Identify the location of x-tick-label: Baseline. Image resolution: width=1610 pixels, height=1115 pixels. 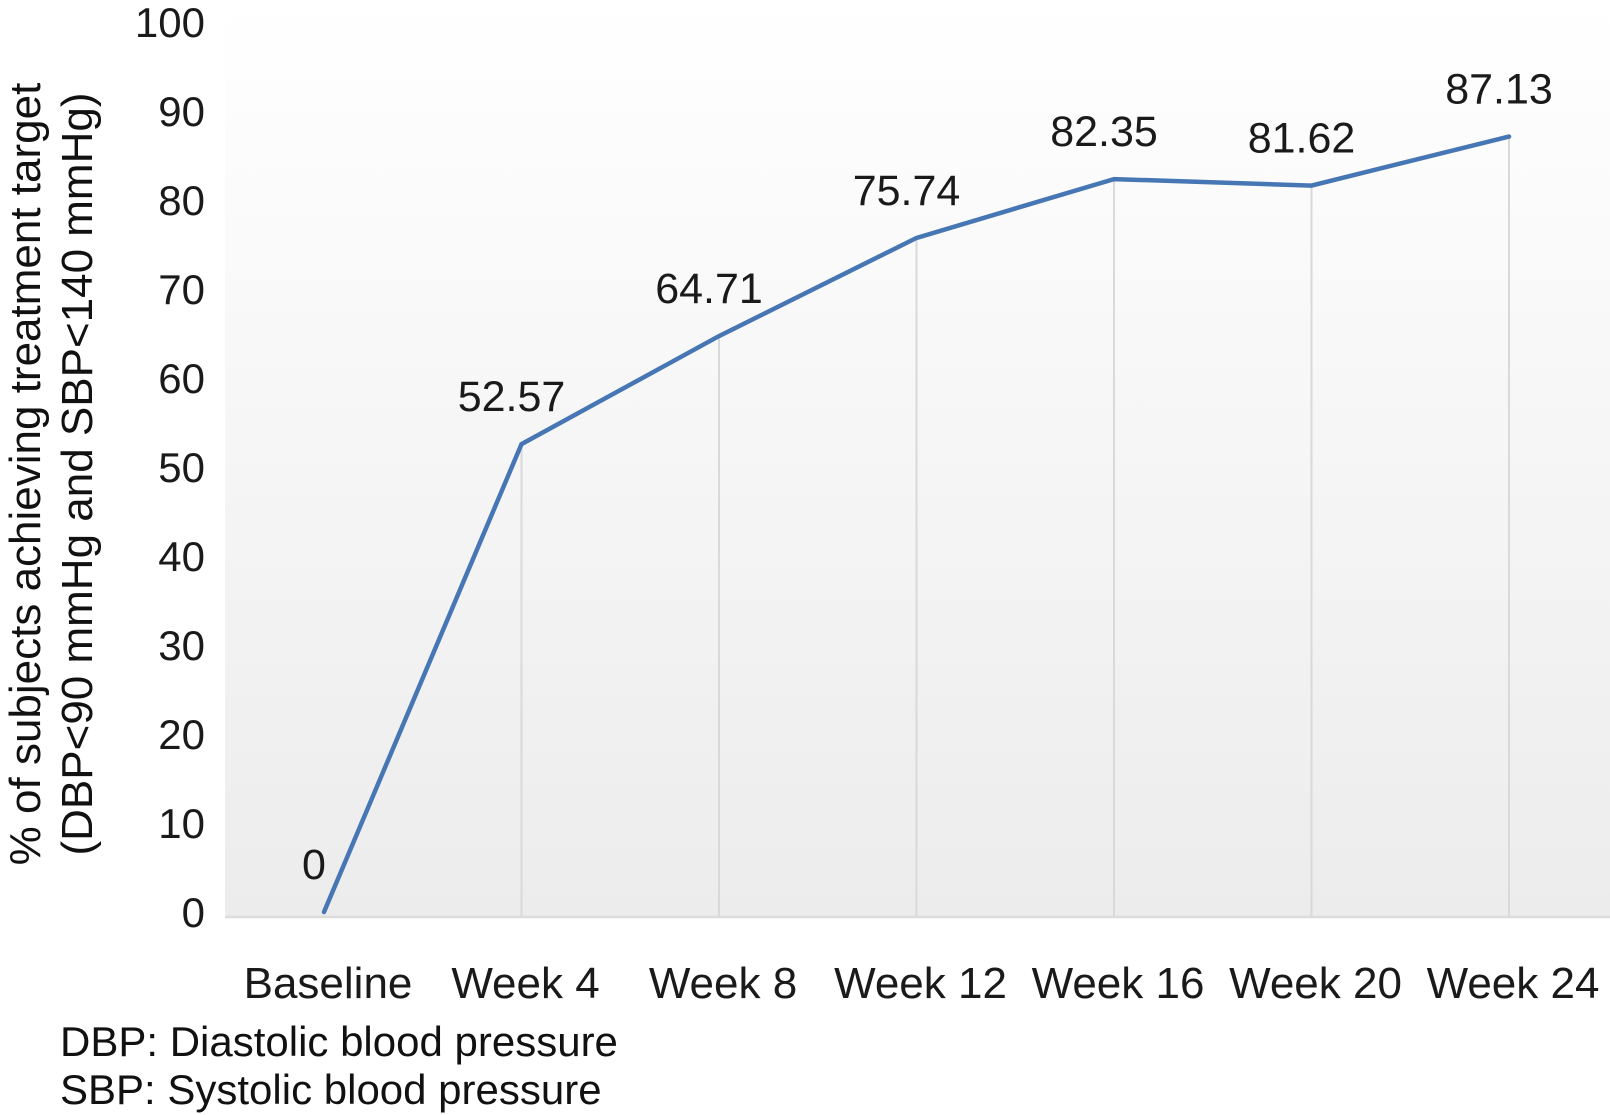
(328, 983).